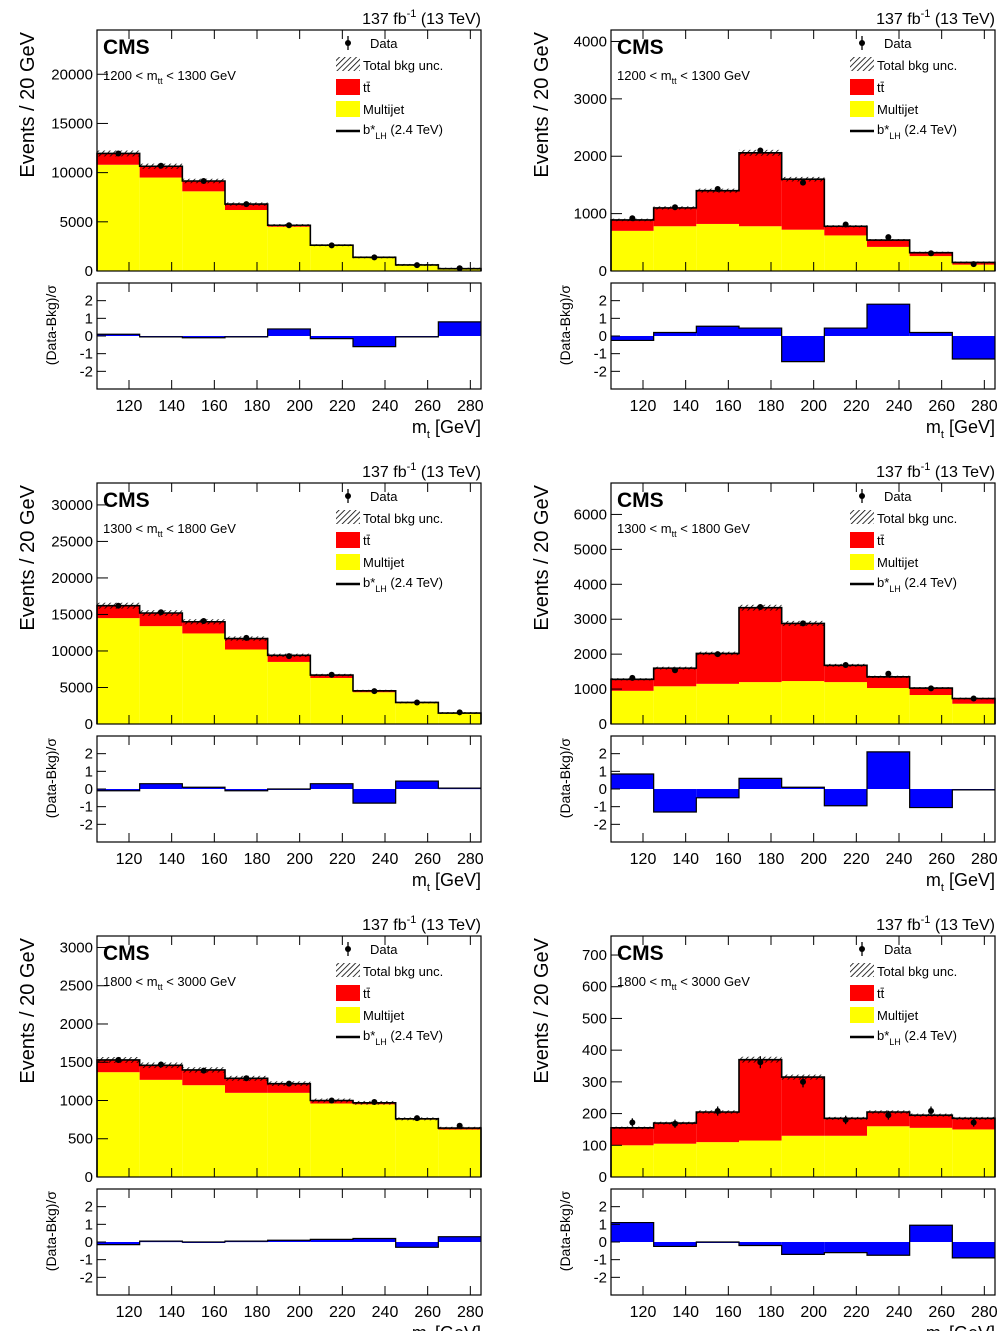  I want to click on legend-signal-label-part: b*, so click(883, 582).